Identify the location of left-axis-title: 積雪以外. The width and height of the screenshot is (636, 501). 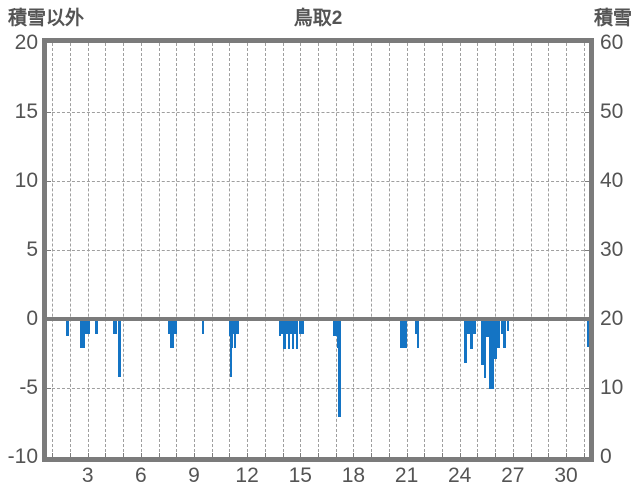
(46, 18).